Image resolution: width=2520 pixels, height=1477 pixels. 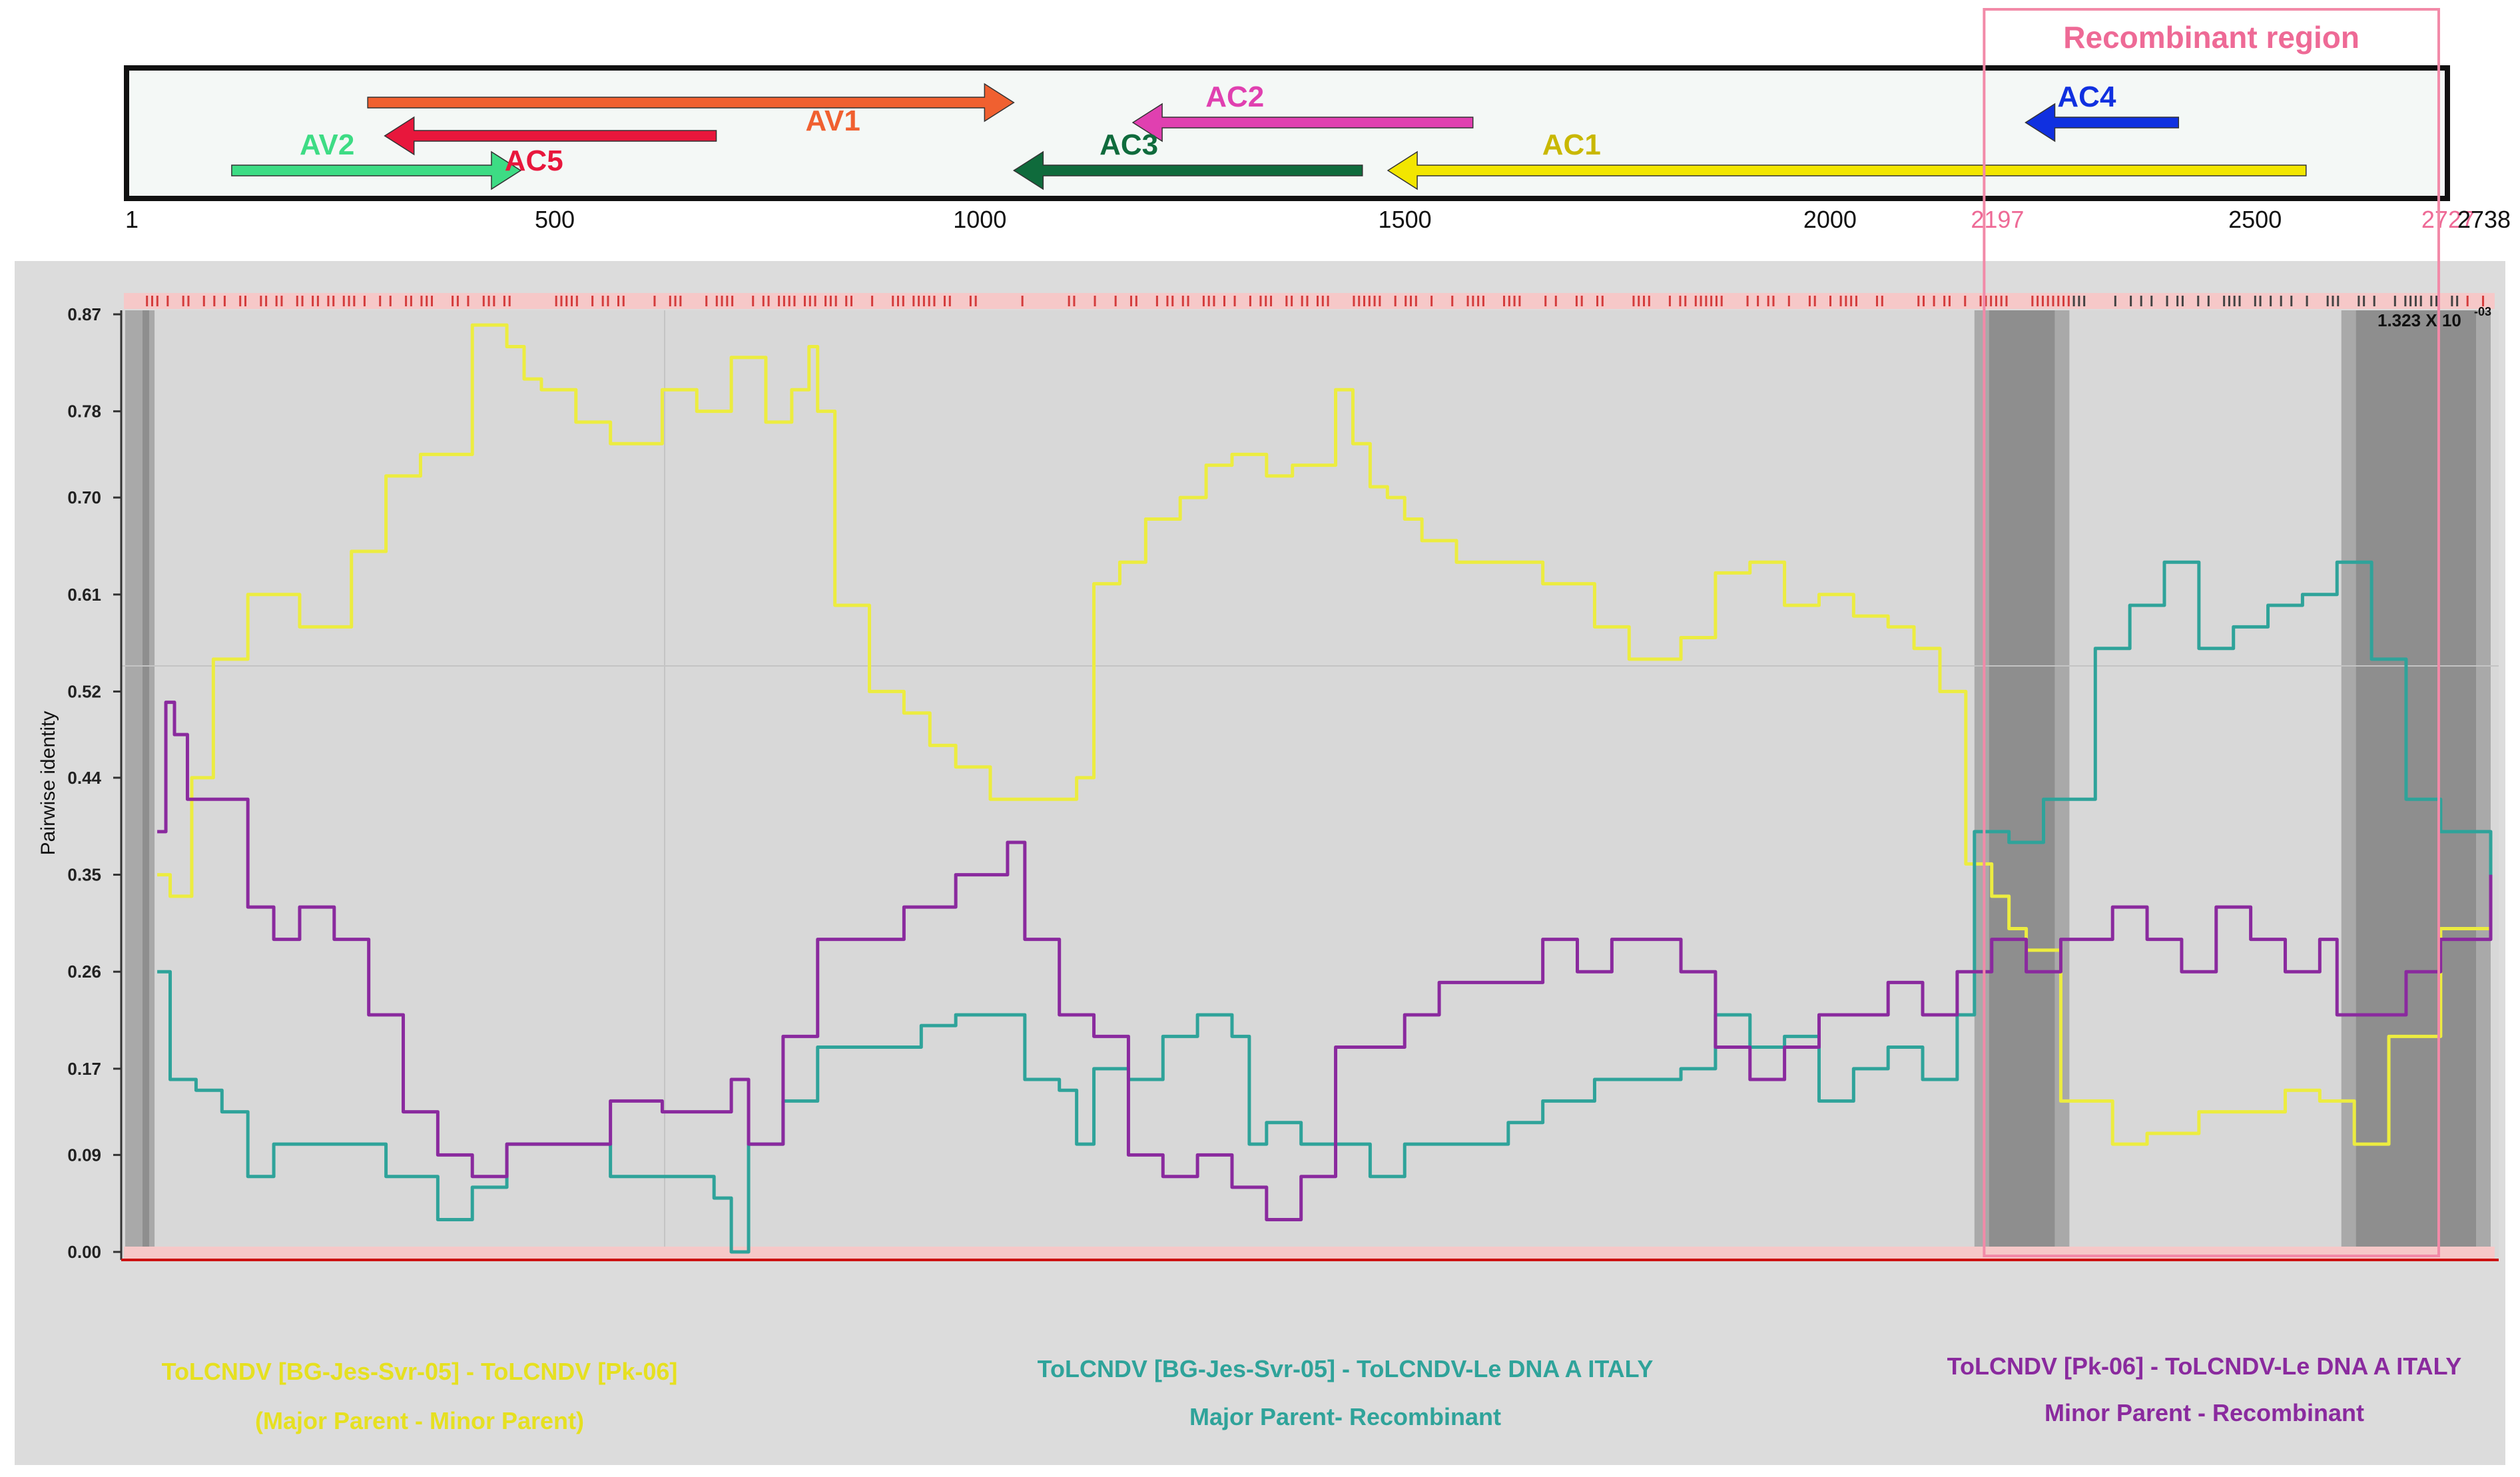 What do you see at coordinates (2434, 317) in the screenshot?
I see `pvalue-annotation: 1.323 X 10 -03` at bounding box center [2434, 317].